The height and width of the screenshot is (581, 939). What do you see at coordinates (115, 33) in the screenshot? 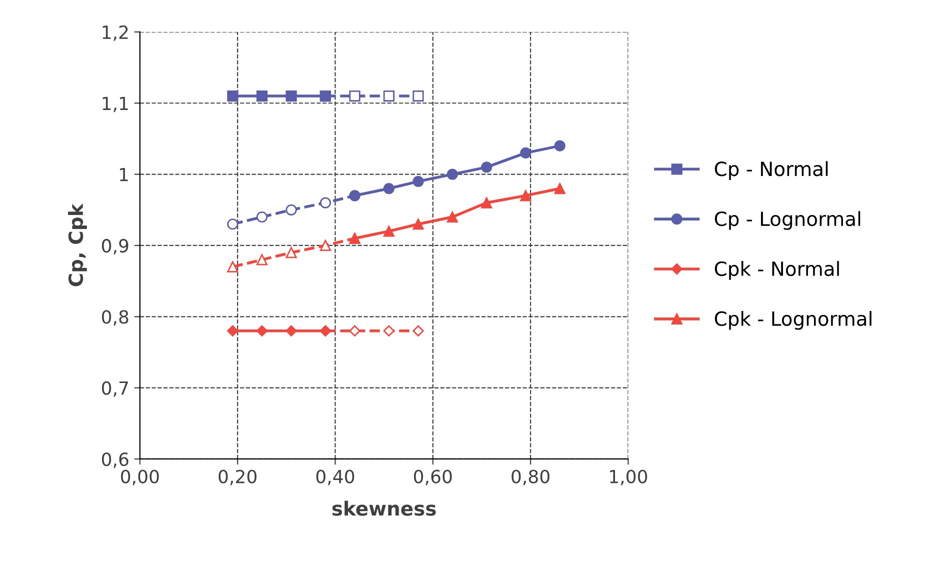
I see `y-tick-label: 1,2` at bounding box center [115, 33].